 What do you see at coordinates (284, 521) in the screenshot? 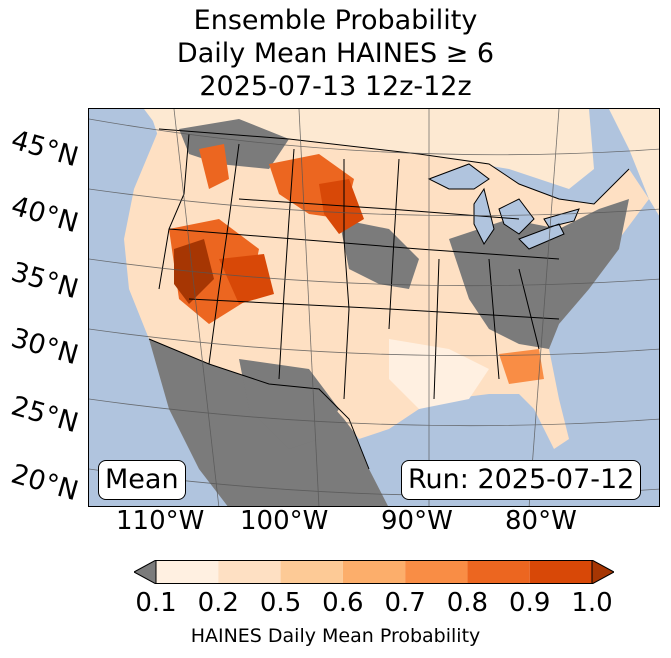
I see `lon-label-100: 100°W` at bounding box center [284, 521].